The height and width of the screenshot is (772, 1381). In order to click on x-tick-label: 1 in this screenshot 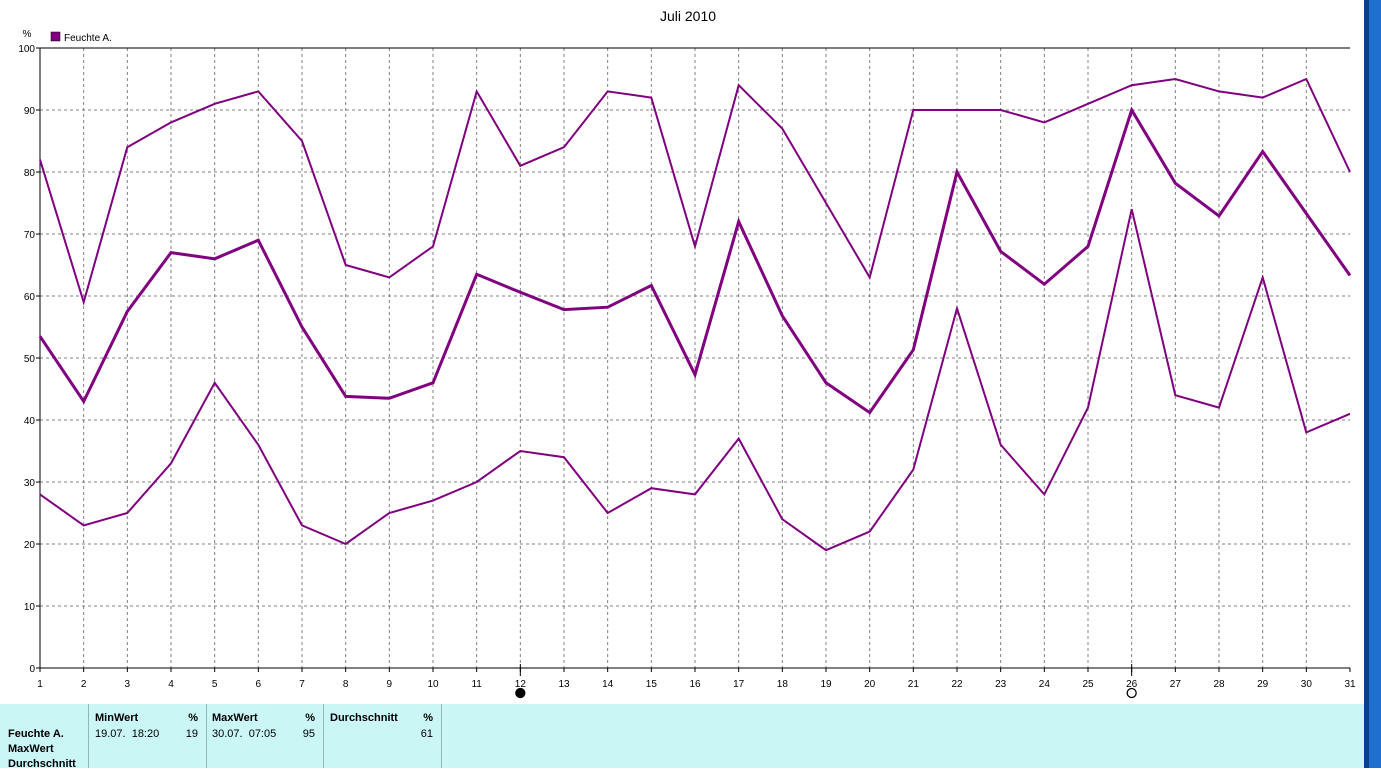, I will do `click(40, 684)`.